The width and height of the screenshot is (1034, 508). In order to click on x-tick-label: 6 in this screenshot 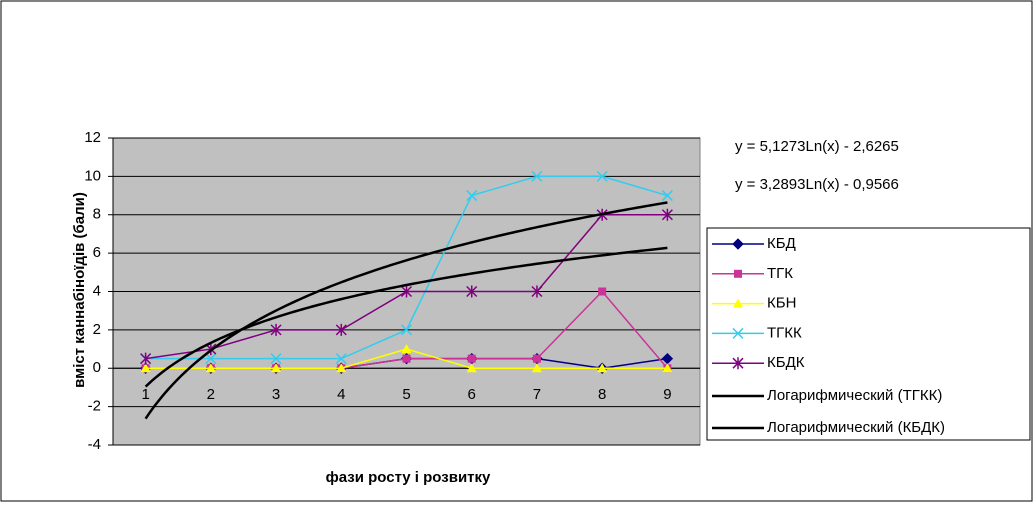, I will do `click(472, 394)`.